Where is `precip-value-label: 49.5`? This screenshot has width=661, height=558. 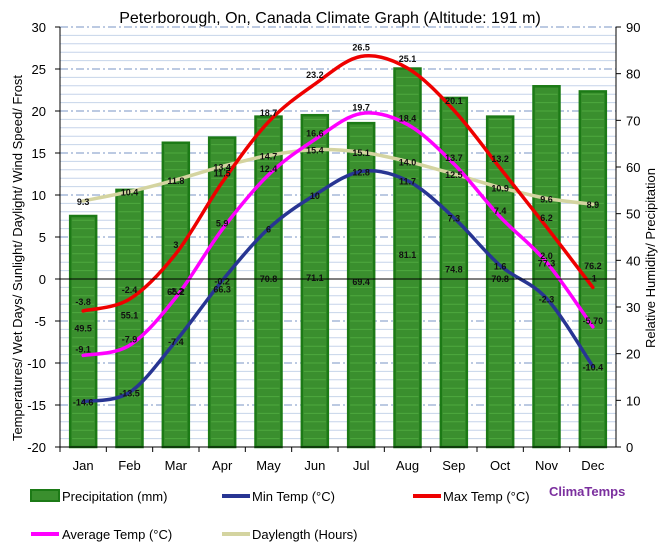
precip-value-label: 49.5 is located at coordinates (83, 329).